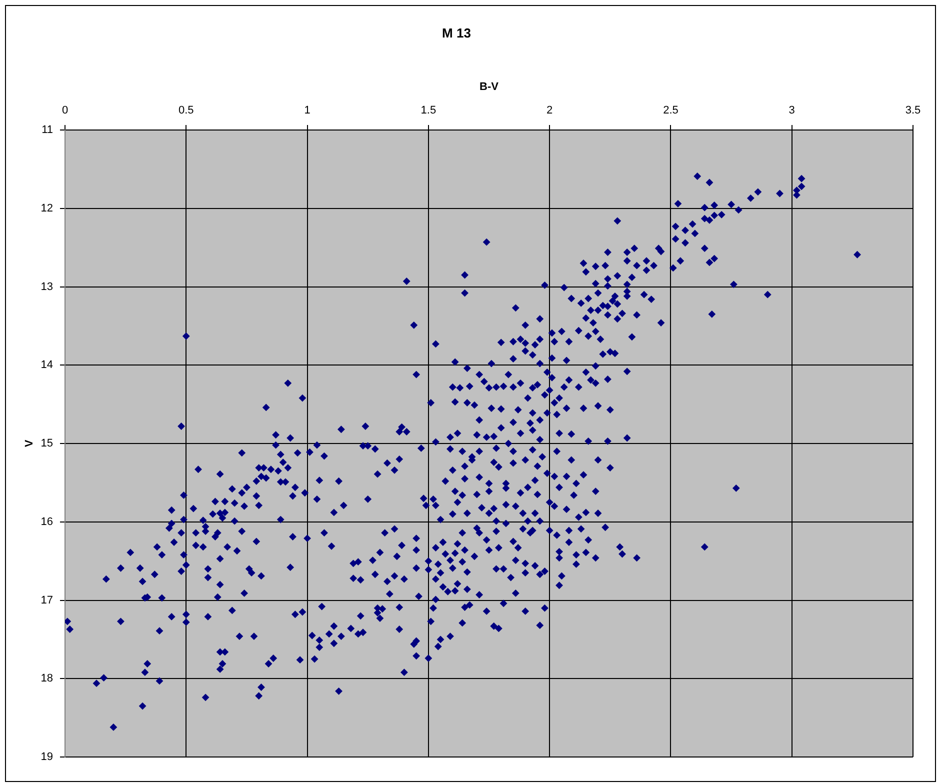 The width and height of the screenshot is (939, 784). I want to click on x-tick-label: 3.5, so click(913, 110).